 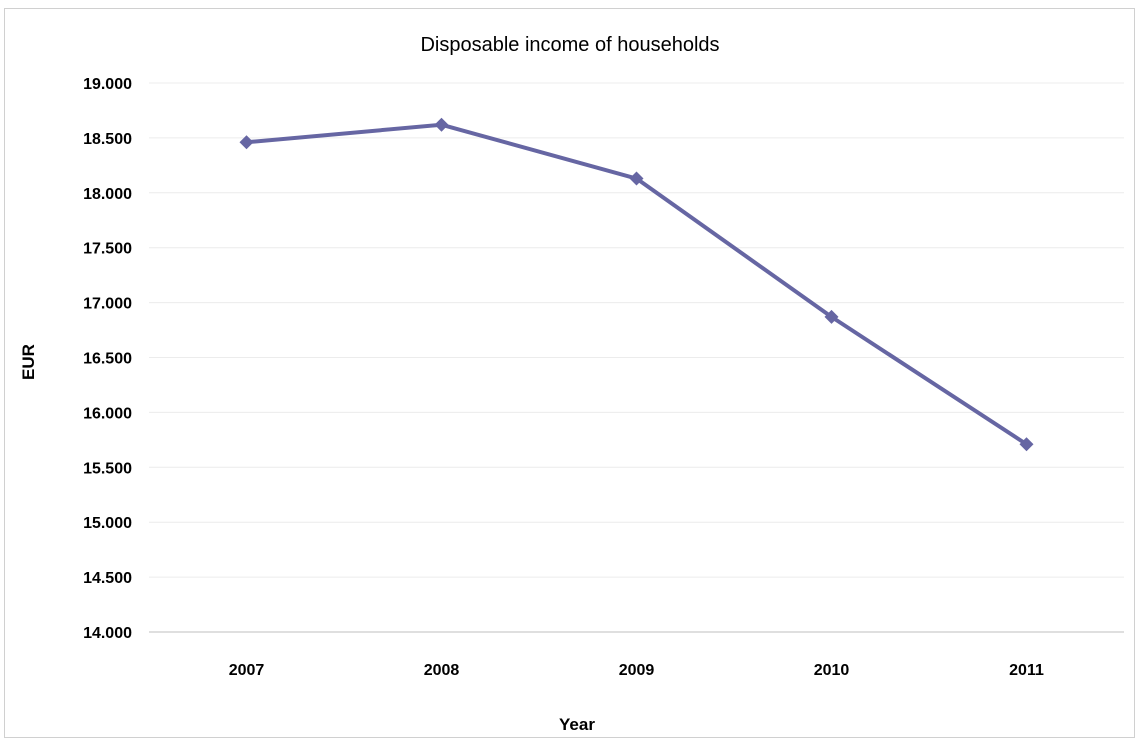 What do you see at coordinates (832, 670) in the screenshot?
I see `x-tick-label: 2010` at bounding box center [832, 670].